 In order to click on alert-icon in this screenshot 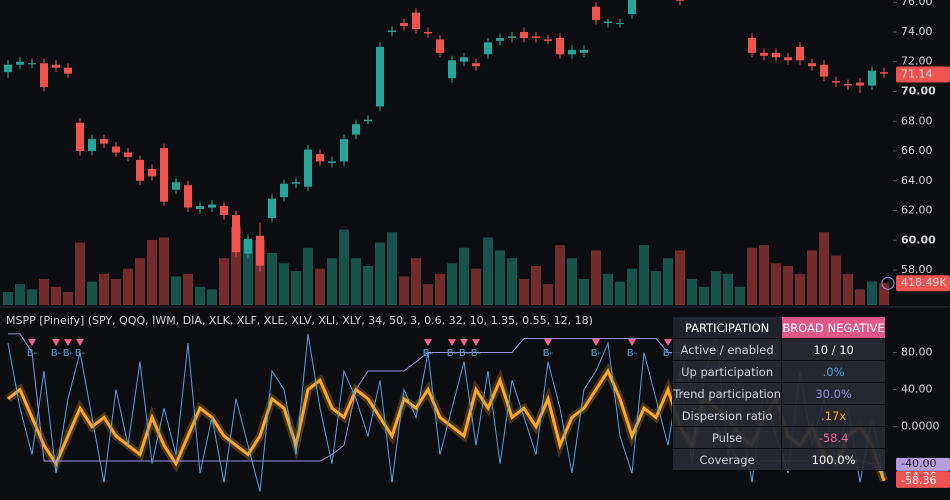, I will do `click(888, 283)`.